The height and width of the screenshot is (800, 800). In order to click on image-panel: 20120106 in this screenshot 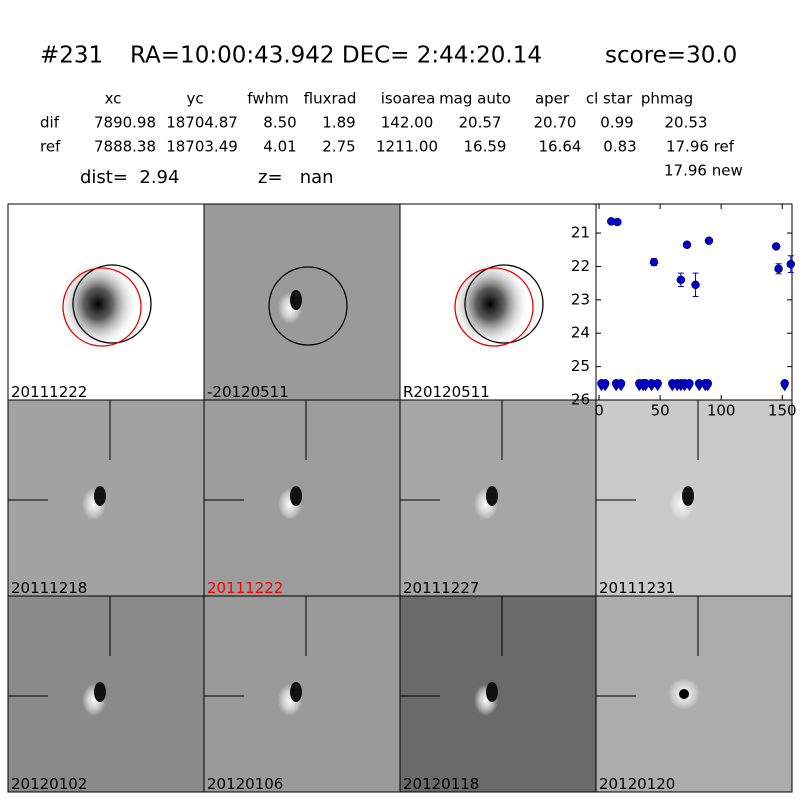, I will do `click(302, 694)`.